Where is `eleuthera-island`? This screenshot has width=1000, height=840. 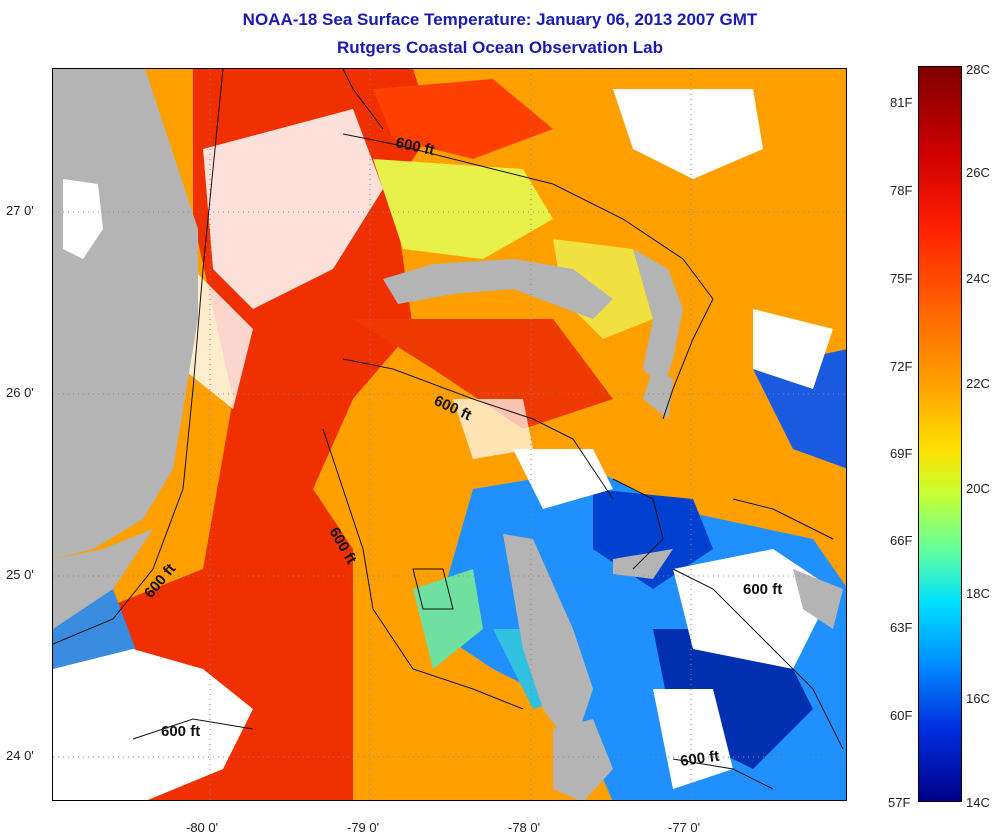 eleuthera-island is located at coordinates (818, 599).